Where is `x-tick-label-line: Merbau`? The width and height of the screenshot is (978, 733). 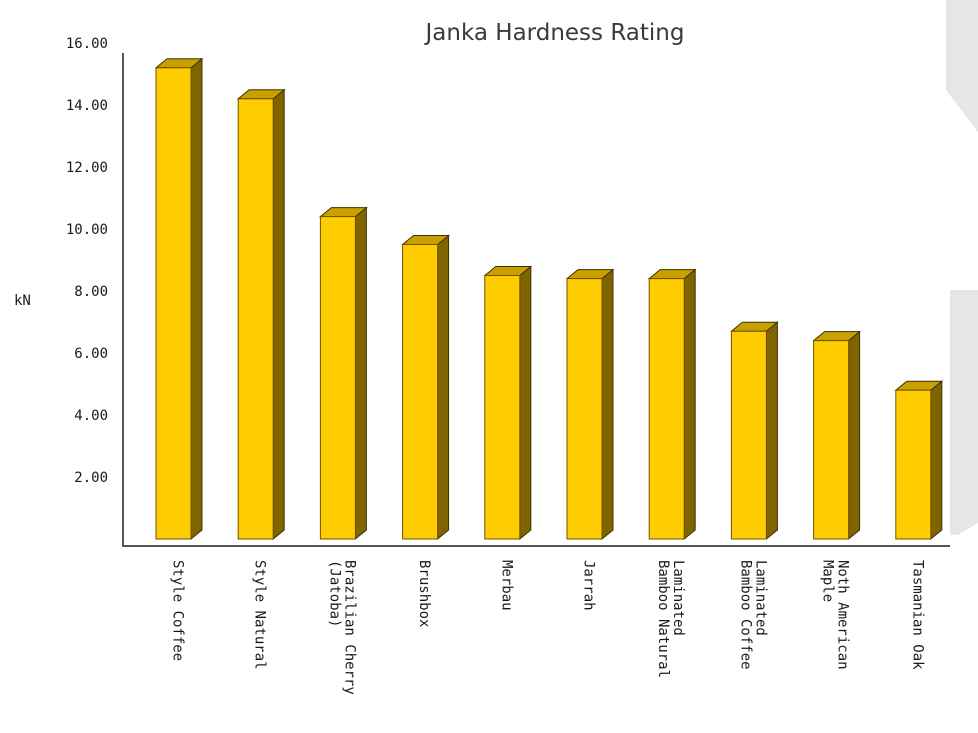 x-tick-label-line: Merbau is located at coordinates (506, 585).